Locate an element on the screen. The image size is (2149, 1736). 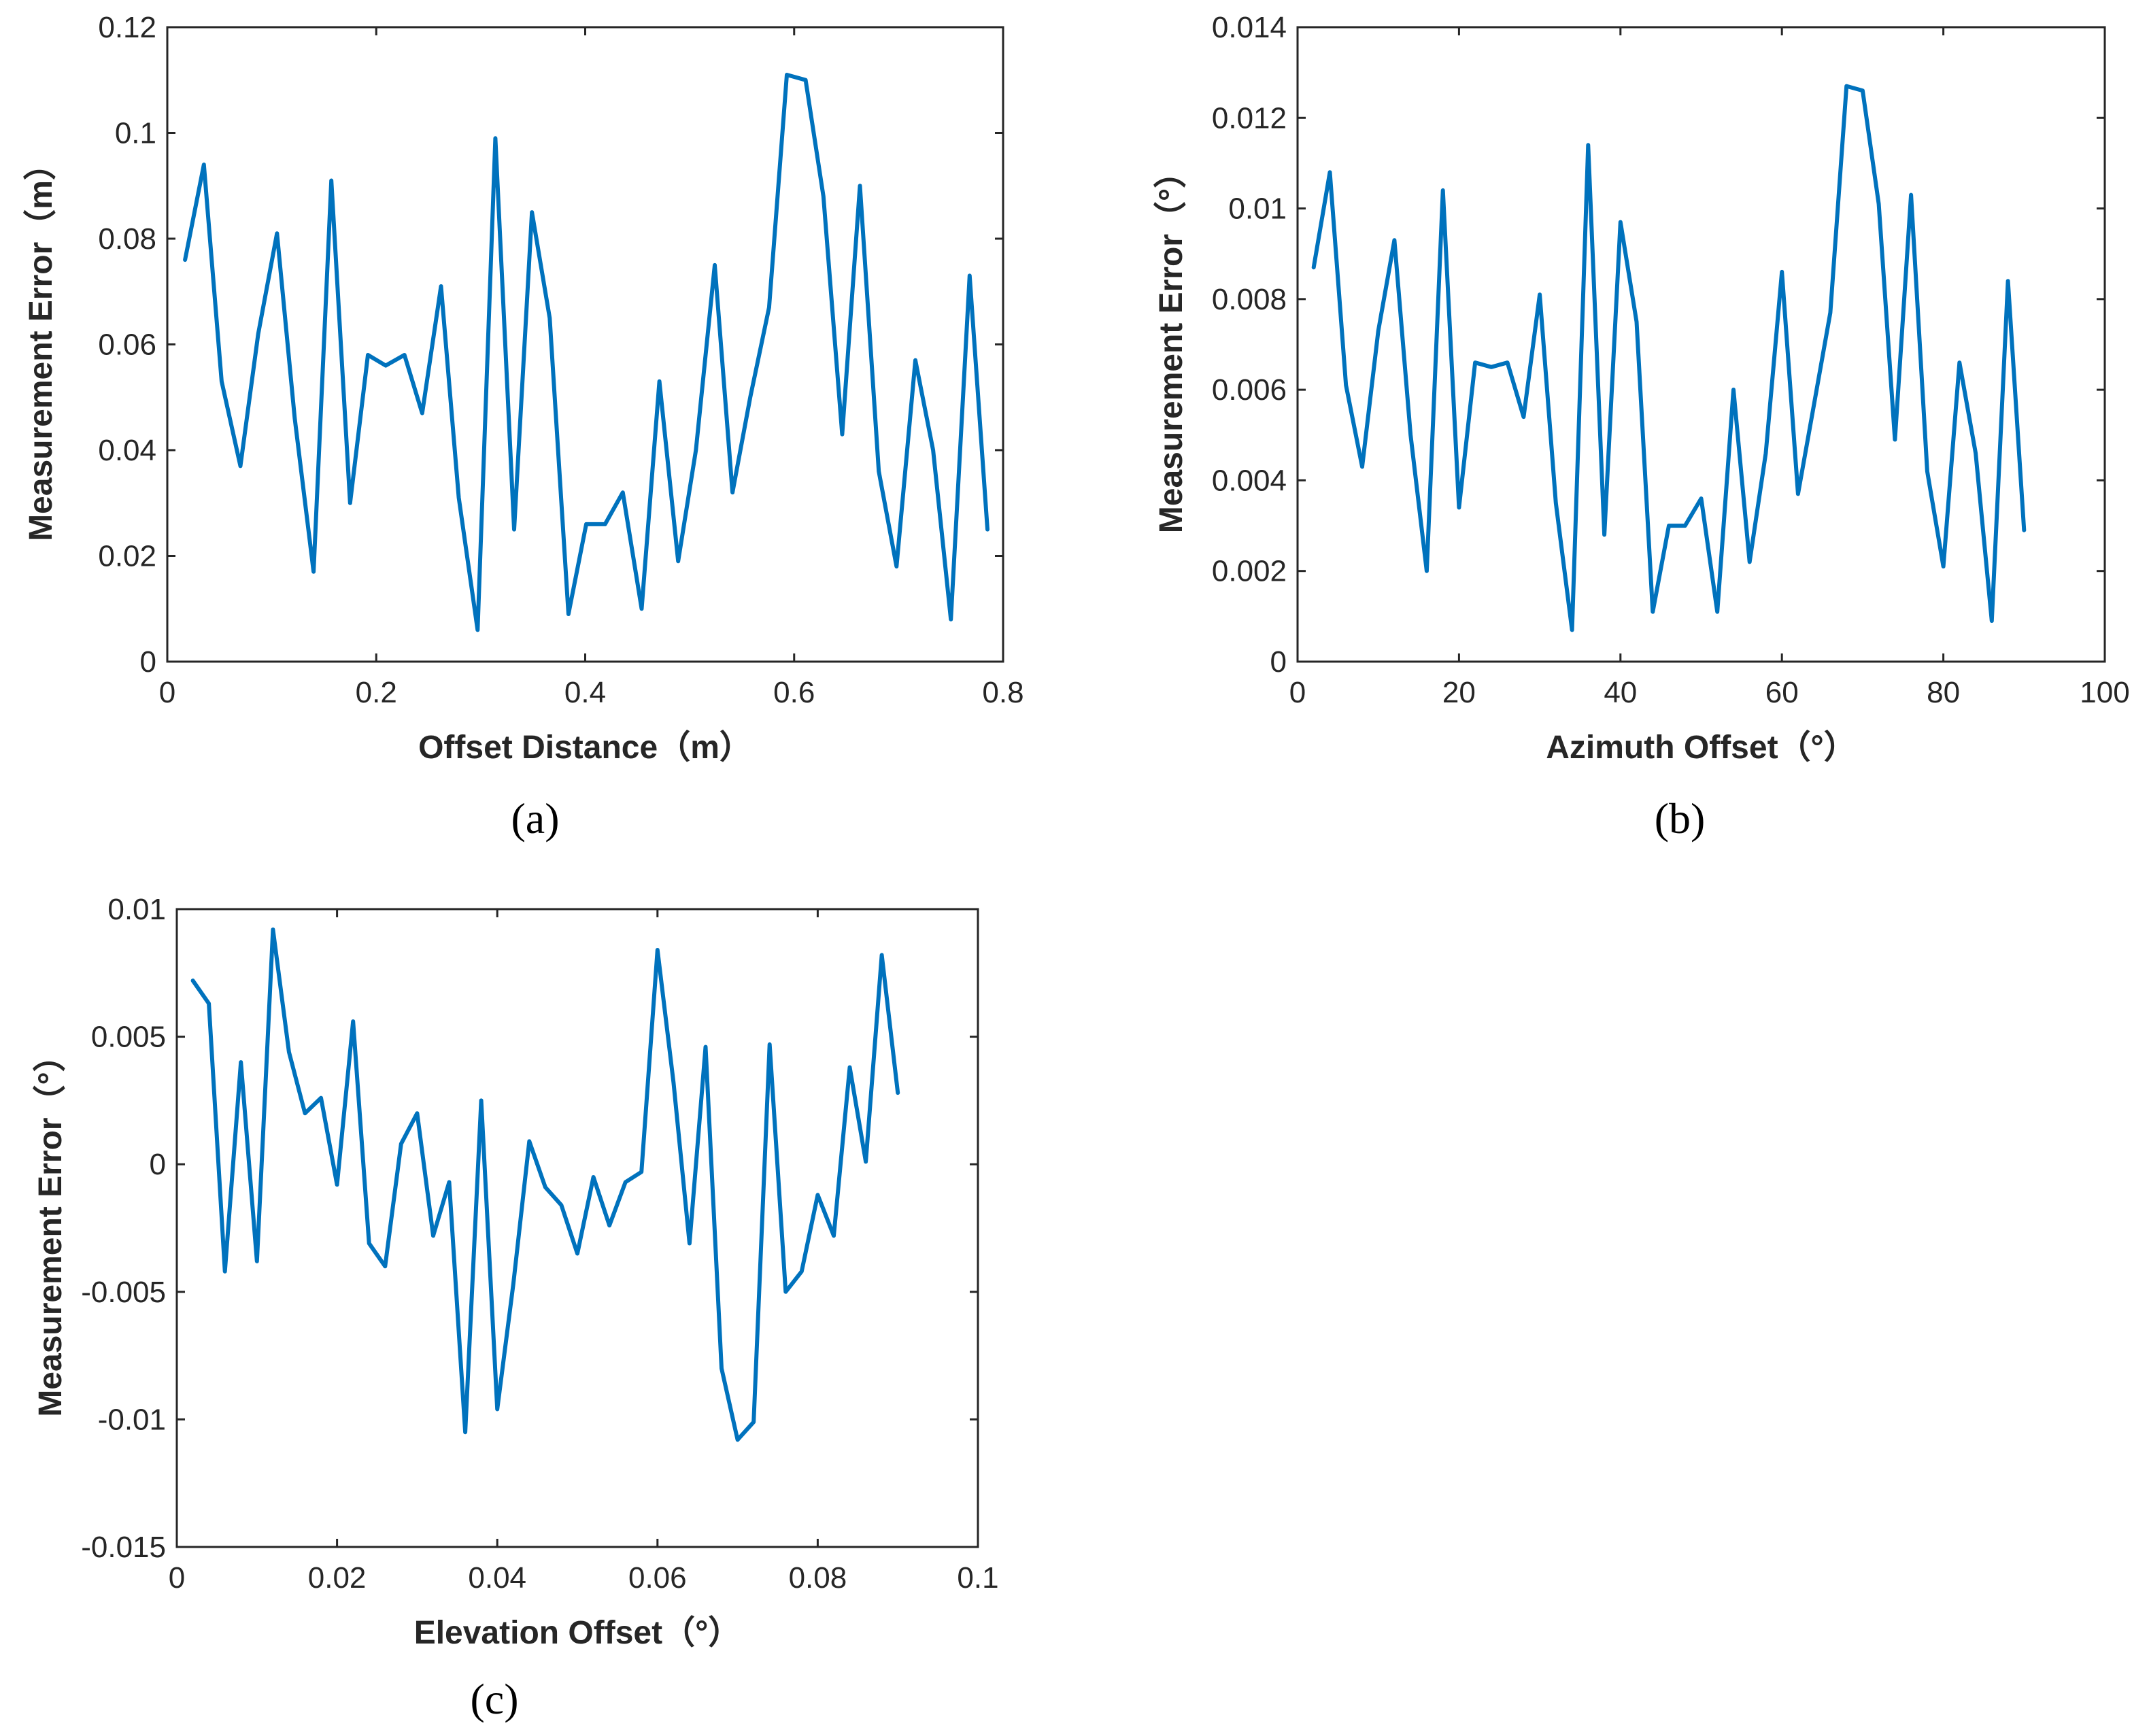
x-tick-label: 0.02 is located at coordinates (337, 1578).